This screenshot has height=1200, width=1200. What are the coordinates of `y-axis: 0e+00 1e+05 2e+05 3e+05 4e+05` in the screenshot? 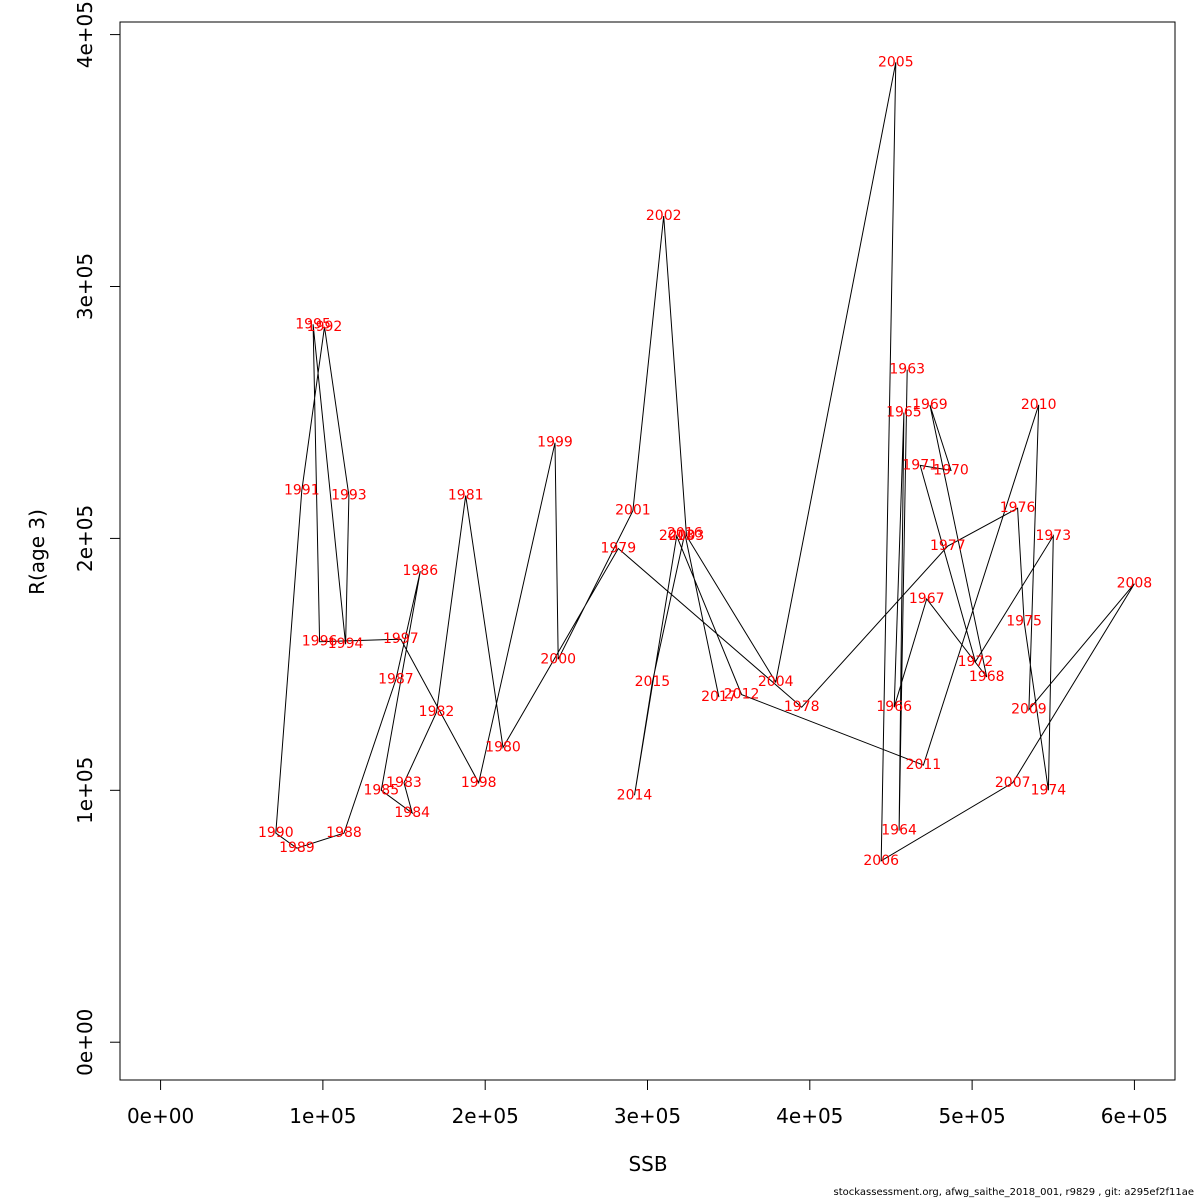 It's located at (97, 538).